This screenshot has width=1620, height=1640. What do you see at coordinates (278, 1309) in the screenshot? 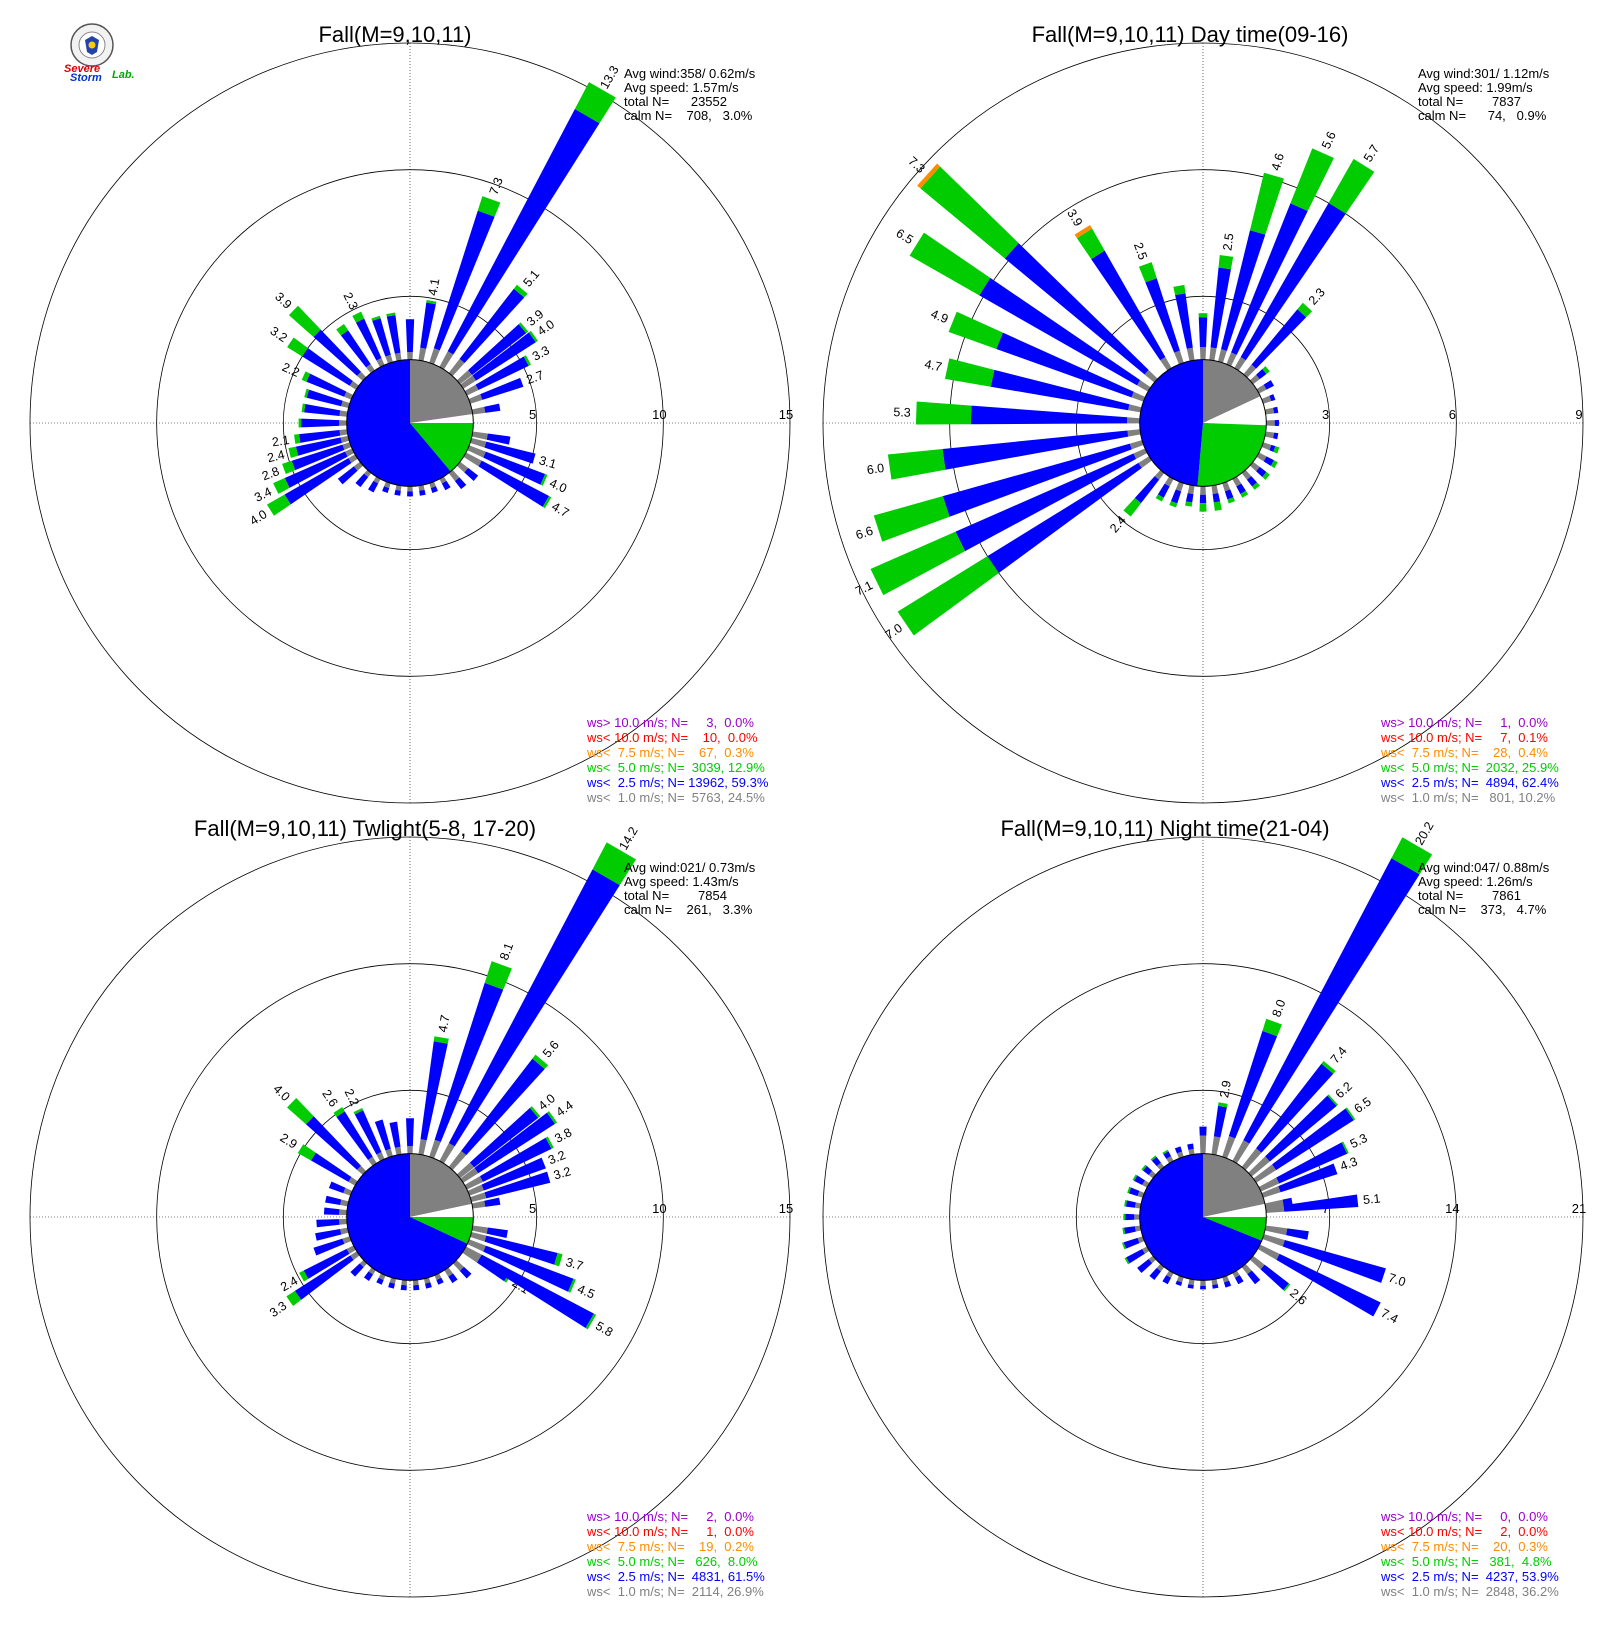
I see `sector-label: 3.3` at bounding box center [278, 1309].